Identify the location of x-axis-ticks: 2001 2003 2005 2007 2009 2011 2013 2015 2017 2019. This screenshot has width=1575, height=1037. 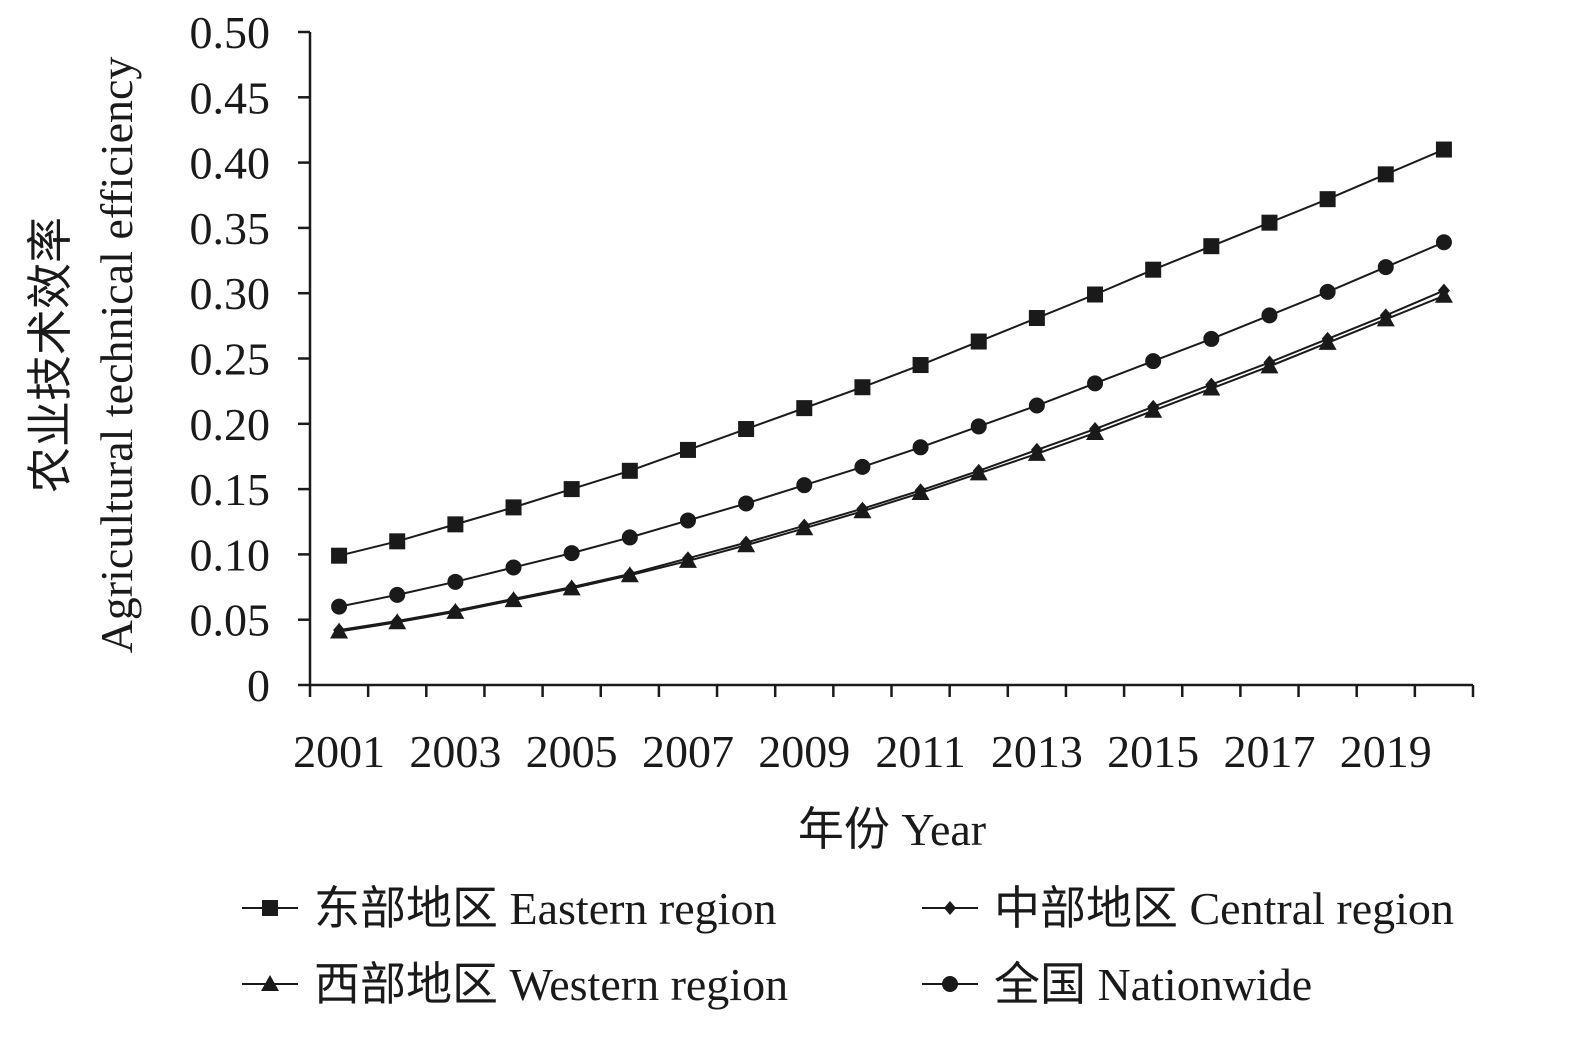
(884, 731).